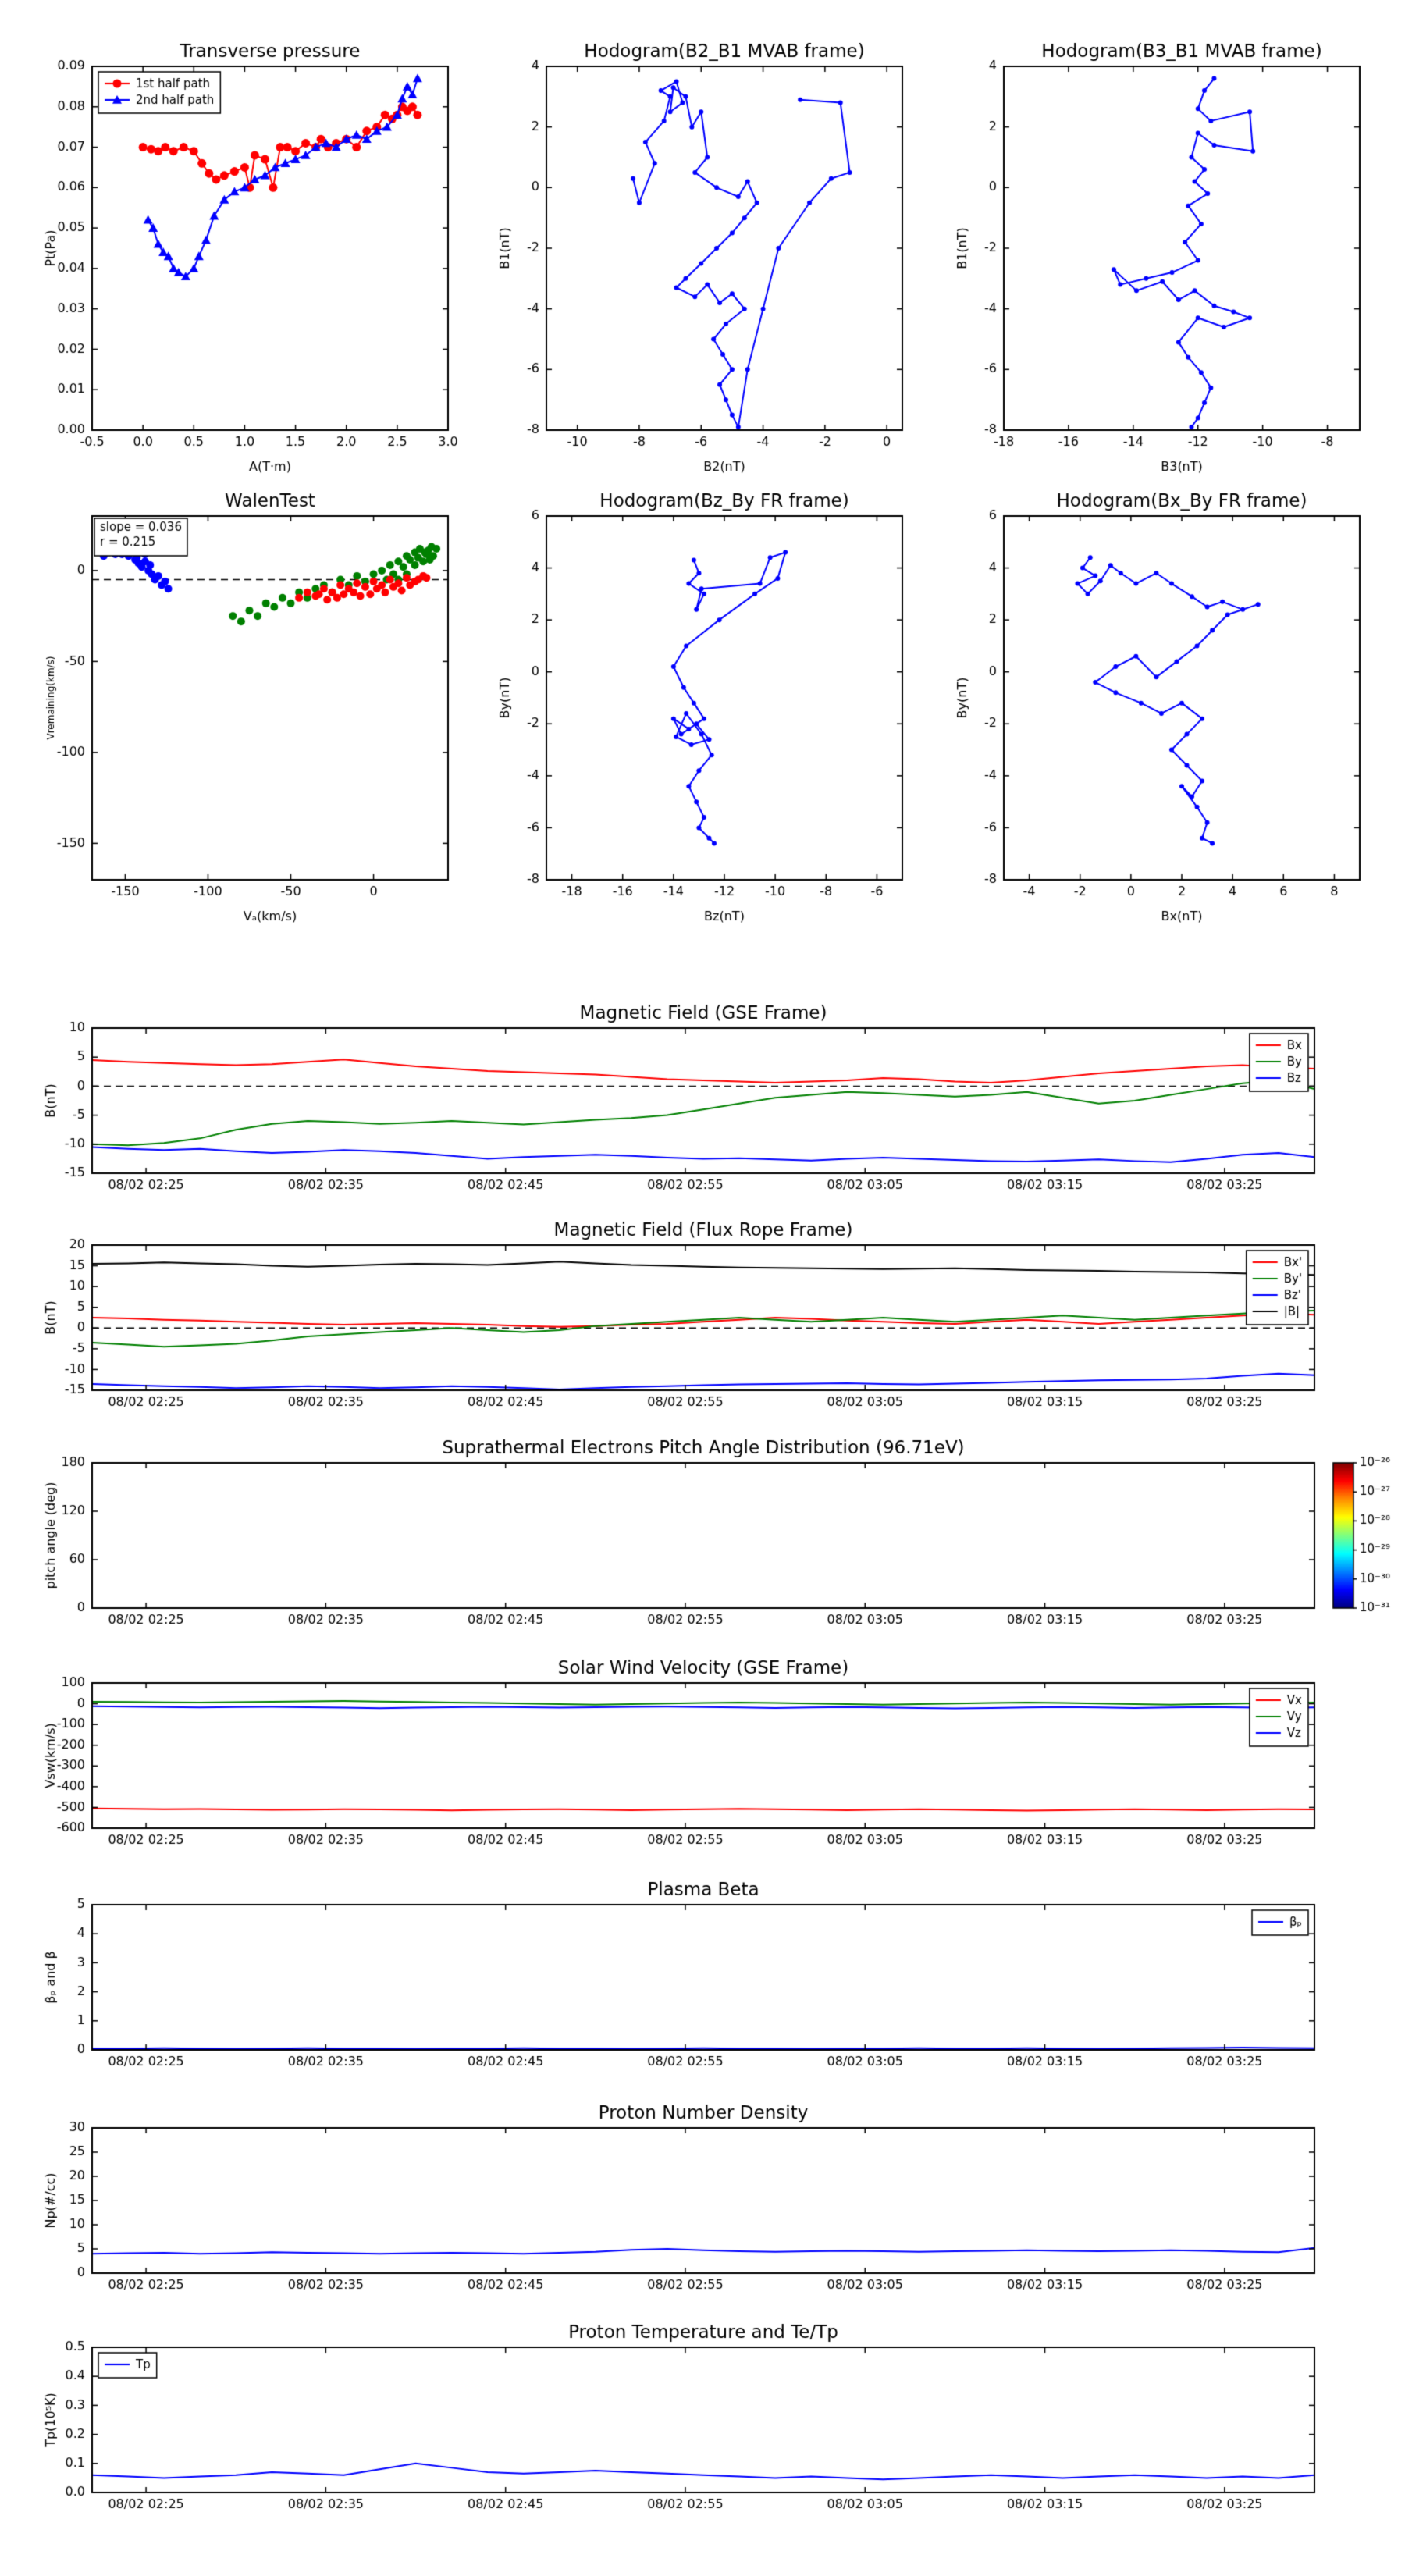  I want to click on hodogram-bx-by-plot, so click(1164, 709).